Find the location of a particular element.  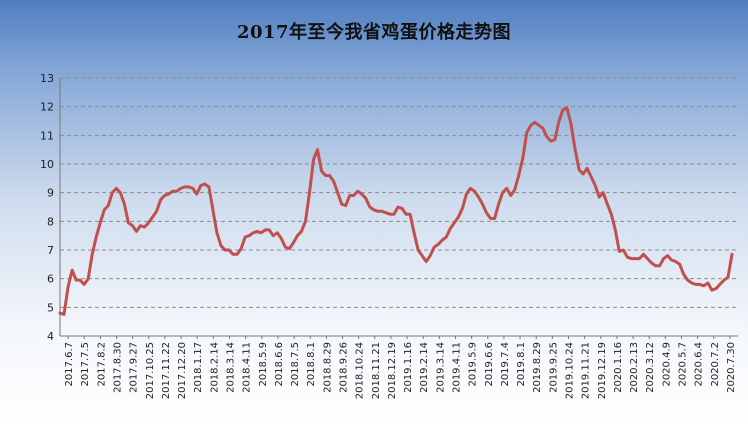

x-tick-label: 2018.5.9 is located at coordinates (263, 364).